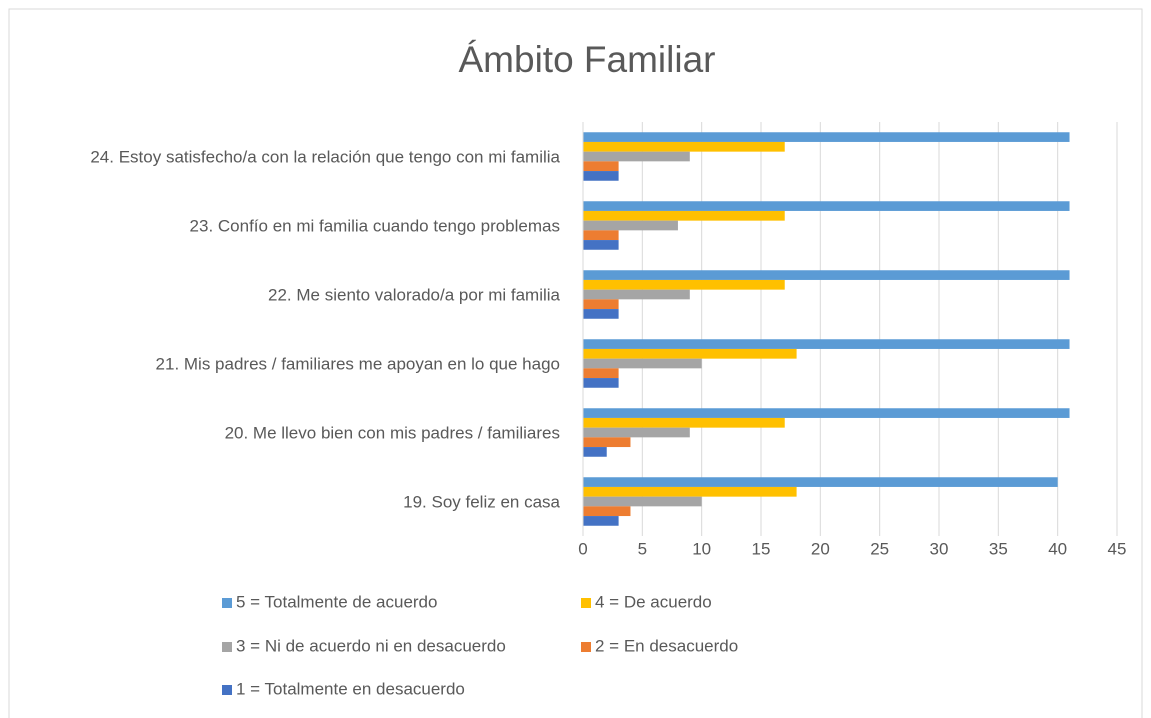 This screenshot has height=718, width=1151. Describe the element at coordinates (701, 548) in the screenshot. I see `x-tick-label: 10` at that location.